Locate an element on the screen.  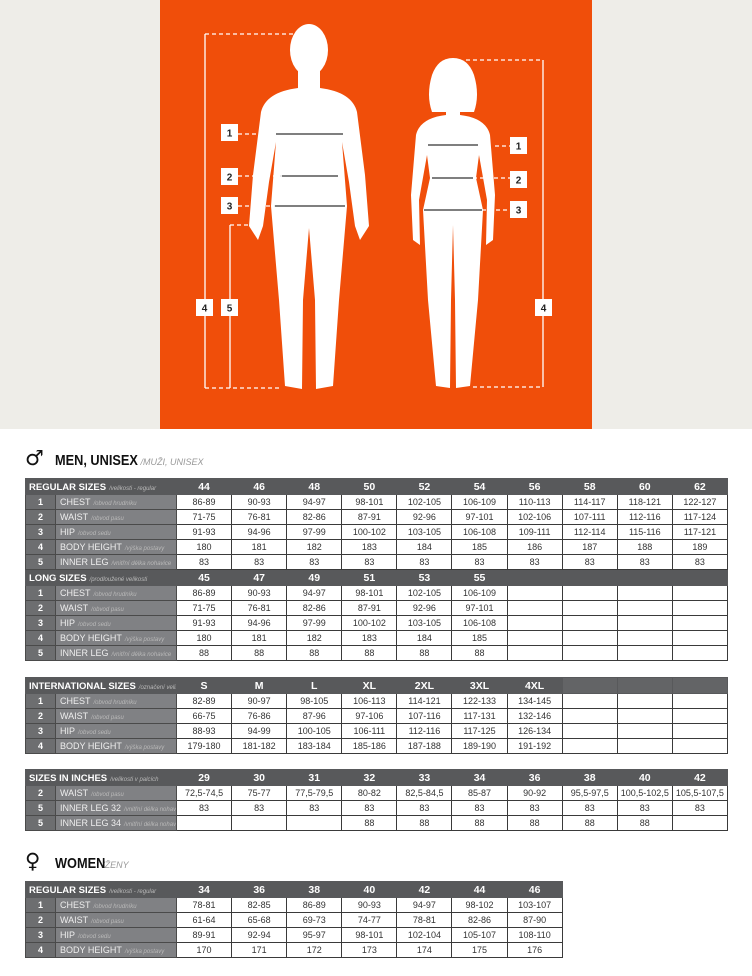
value-cell: 87-91 is located at coordinates (369, 608).